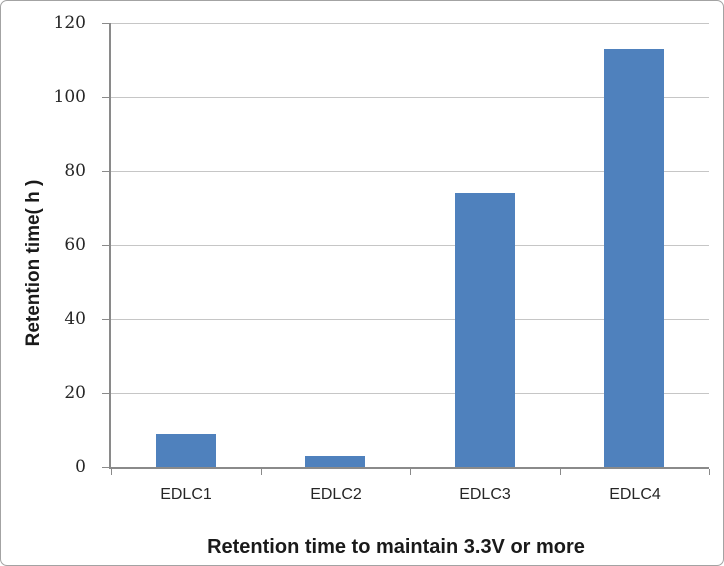  I want to click on y-tick-label-20: 20, so click(75, 393).